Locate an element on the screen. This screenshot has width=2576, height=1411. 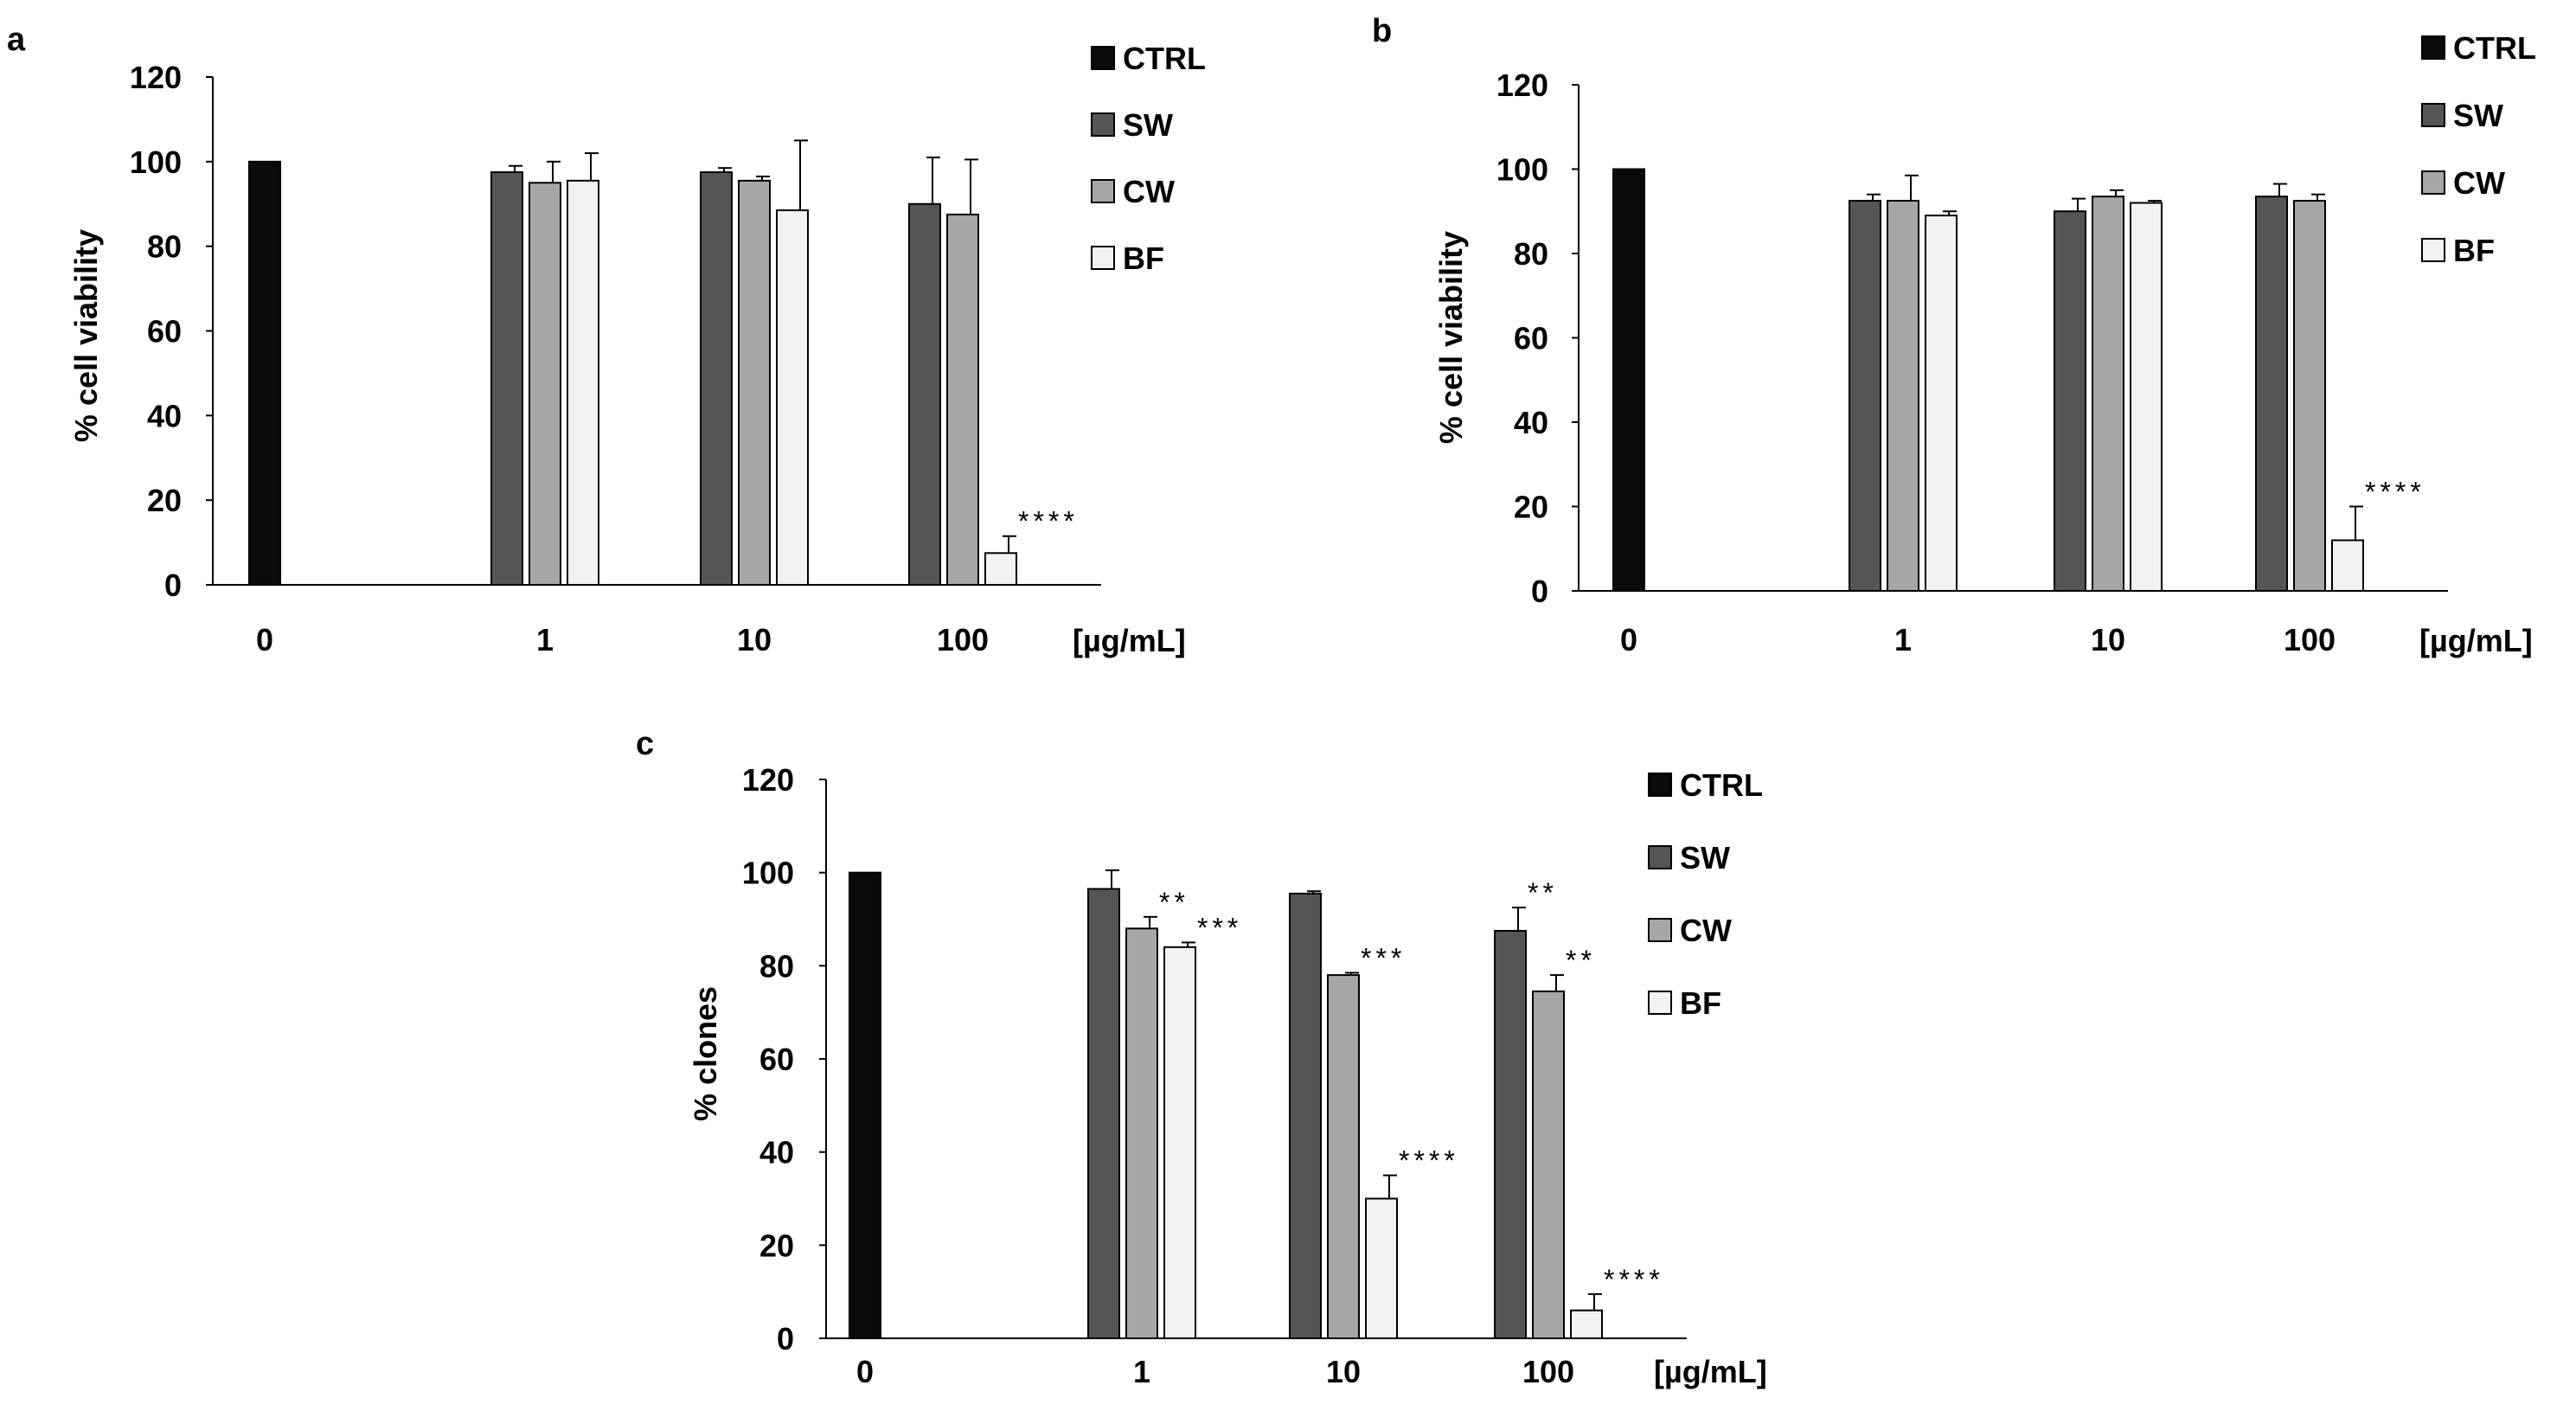
legend-label: CTRL is located at coordinates (1721, 785).